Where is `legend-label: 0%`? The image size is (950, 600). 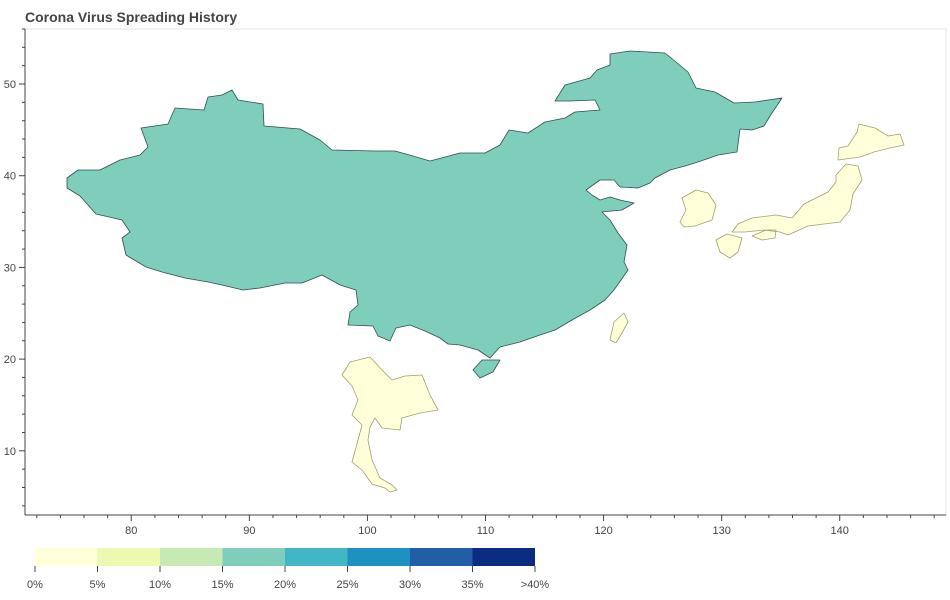 legend-label: 0% is located at coordinates (35, 585).